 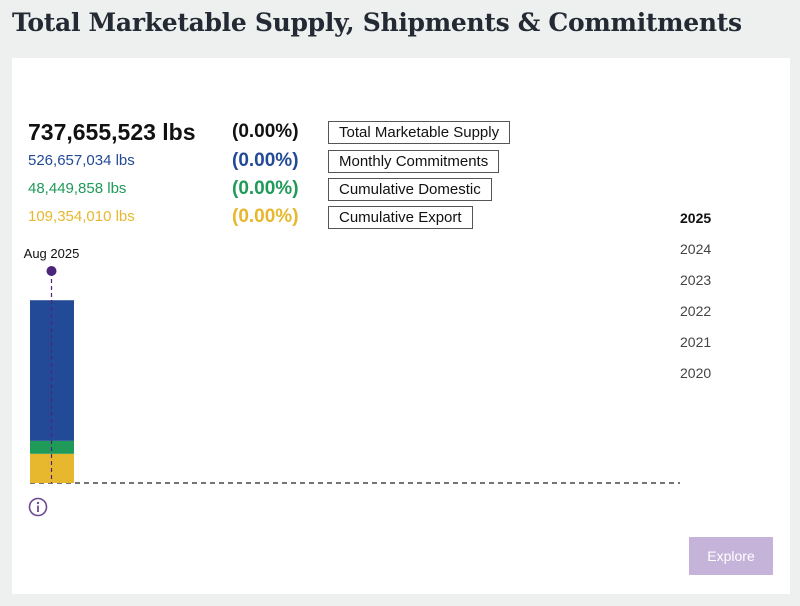 What do you see at coordinates (419, 132) in the screenshot?
I see `legend-total-marketable-supply: Total Marketable Supply` at bounding box center [419, 132].